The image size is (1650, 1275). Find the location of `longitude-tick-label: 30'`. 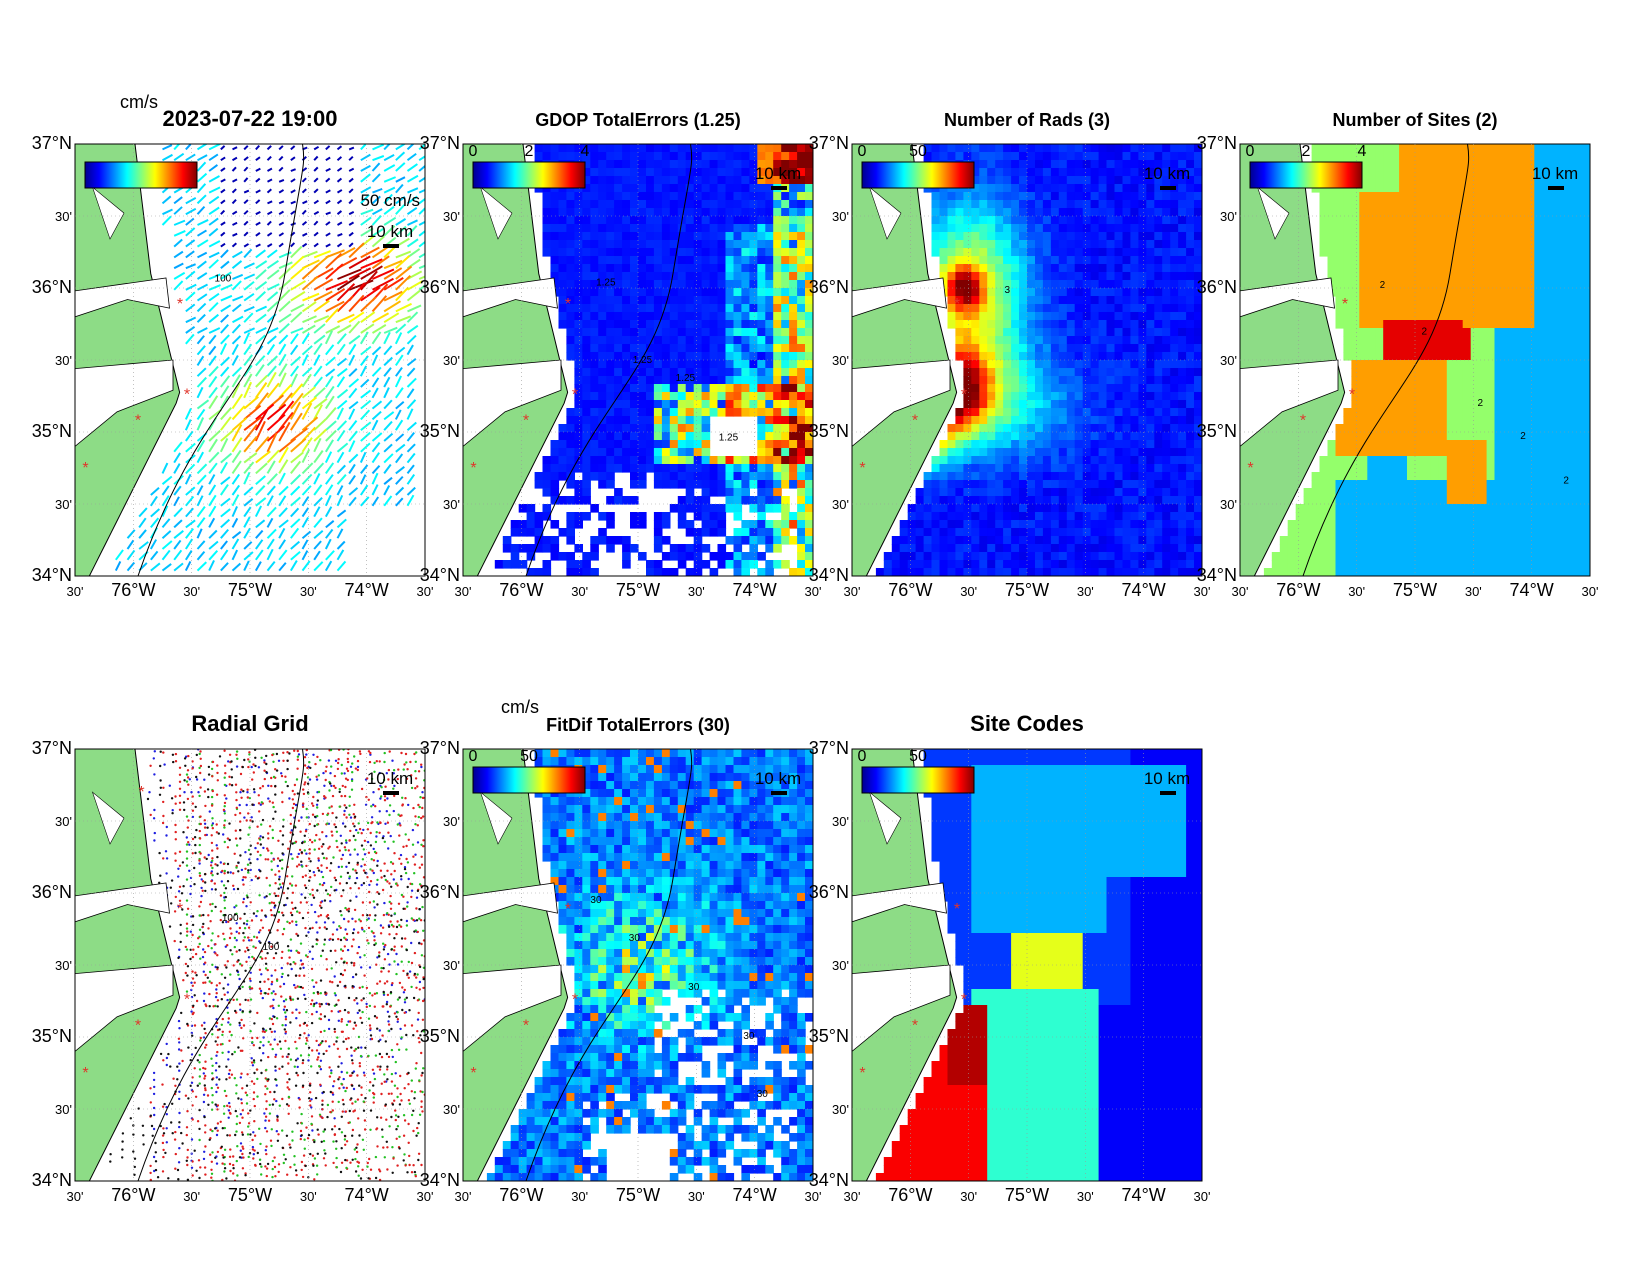

longitude-tick-label: 30' is located at coordinates (1085, 591).